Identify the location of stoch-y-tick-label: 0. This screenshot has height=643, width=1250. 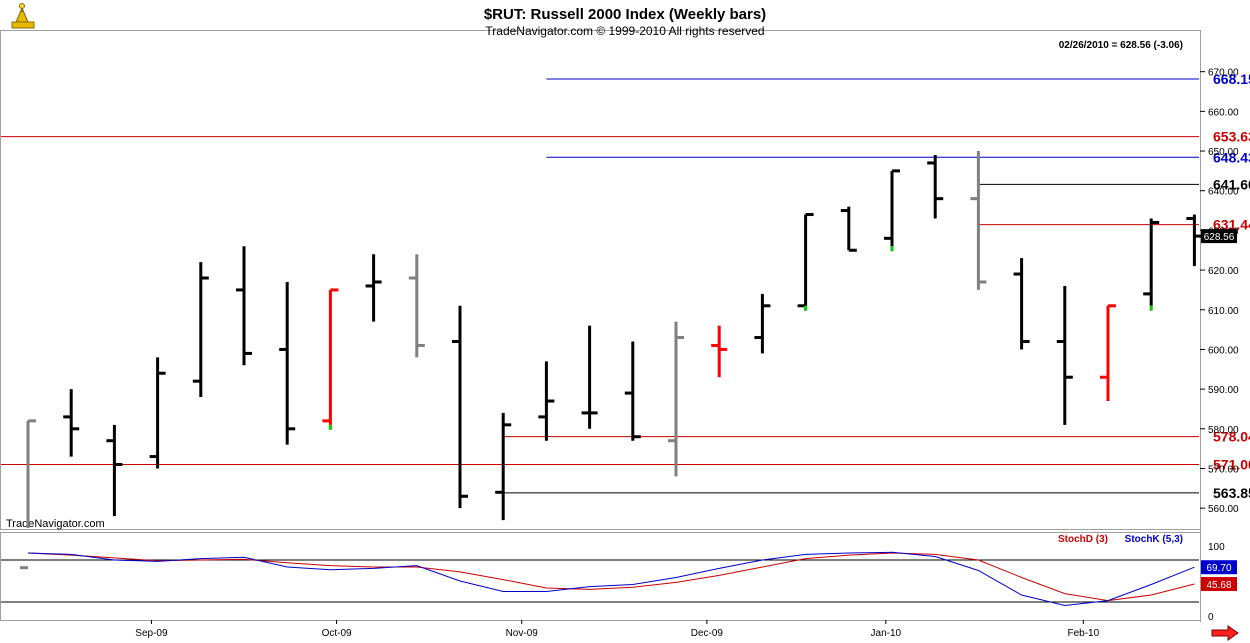
(1211, 617).